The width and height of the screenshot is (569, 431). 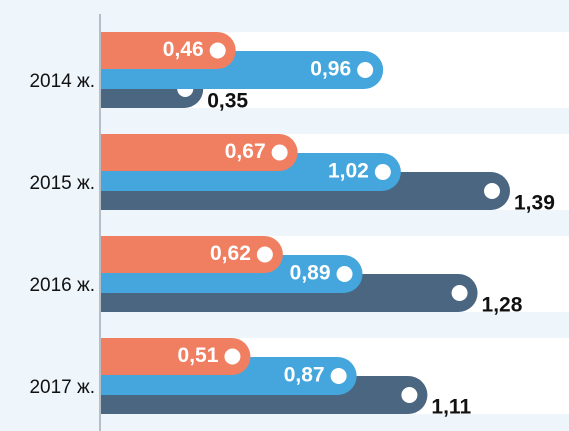 I want to click on value-label: 0,96, so click(x=330, y=69).